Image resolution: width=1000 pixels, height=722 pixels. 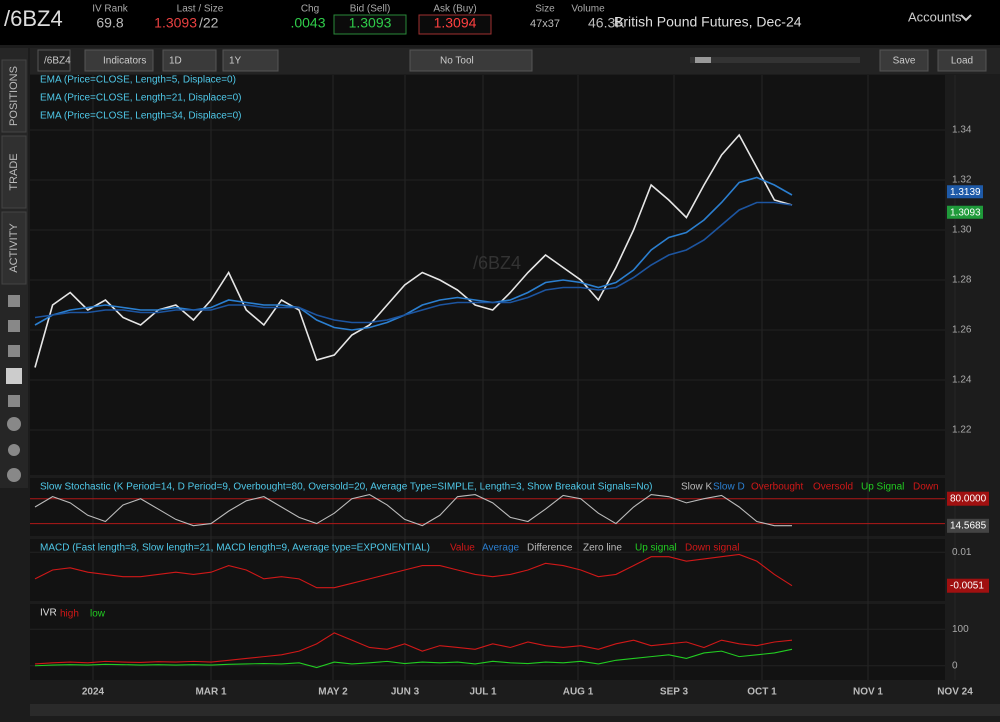 I want to click on legend-item: Slow D, so click(x=729, y=487).